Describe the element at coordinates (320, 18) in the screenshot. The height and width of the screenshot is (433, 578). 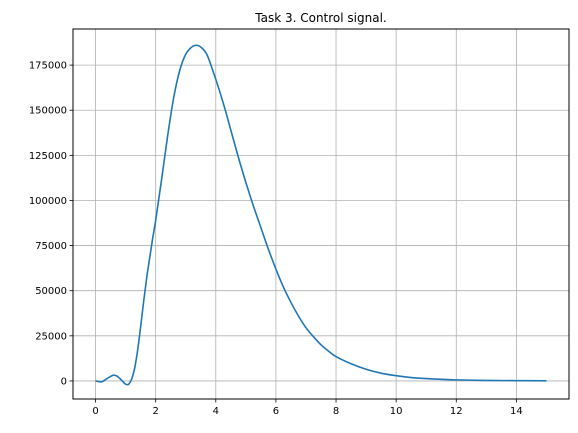
I see `chart-title: Task 3. Control signal.` at that location.